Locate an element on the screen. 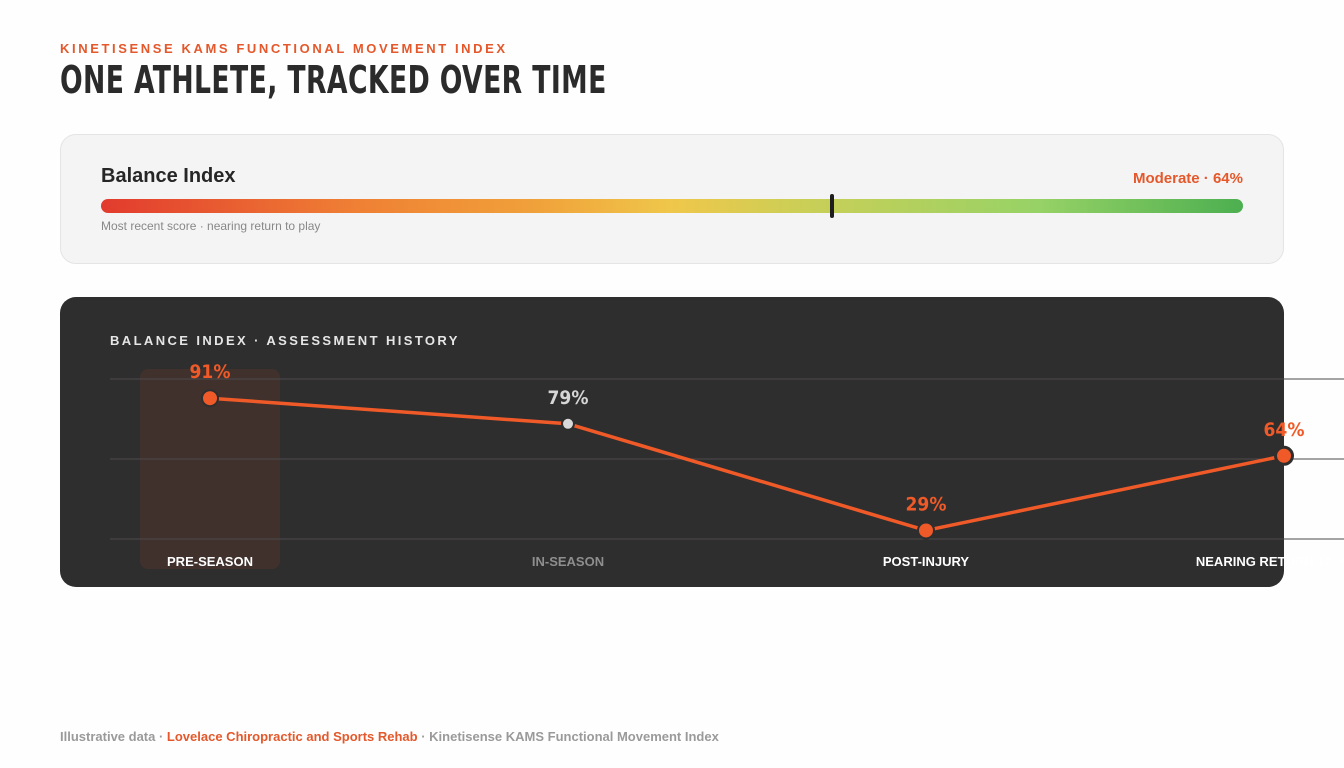 The image size is (1344, 768). score-gradient-bar is located at coordinates (672, 206).